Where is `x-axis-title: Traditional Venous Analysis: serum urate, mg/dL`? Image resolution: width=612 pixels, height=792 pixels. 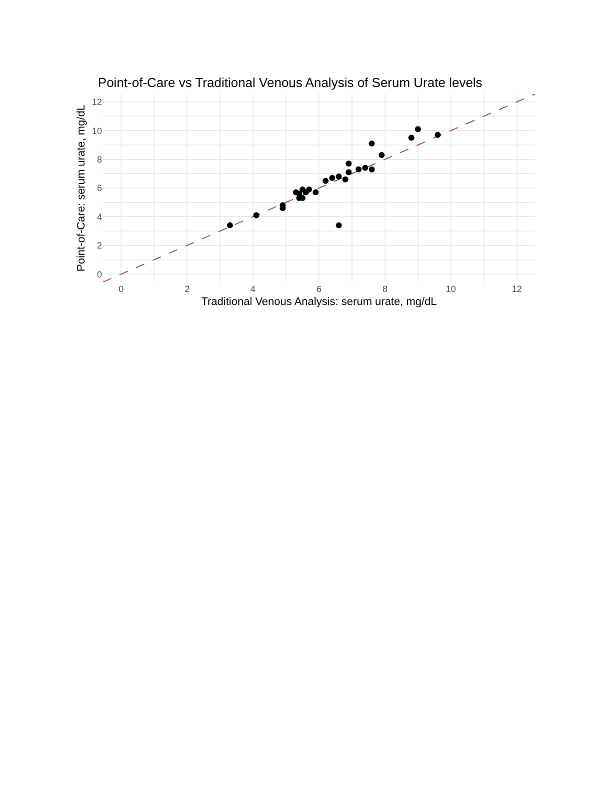 x-axis-title: Traditional Venous Analysis: serum urate, mg/dL is located at coordinates (319, 302).